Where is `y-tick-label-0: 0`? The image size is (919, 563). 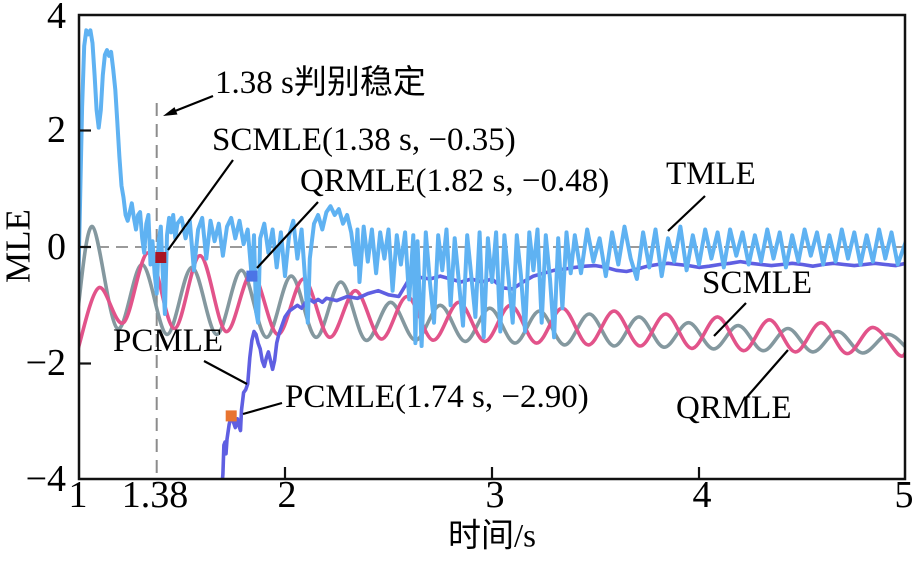
y-tick-label-0: 0 is located at coordinates (56, 247).